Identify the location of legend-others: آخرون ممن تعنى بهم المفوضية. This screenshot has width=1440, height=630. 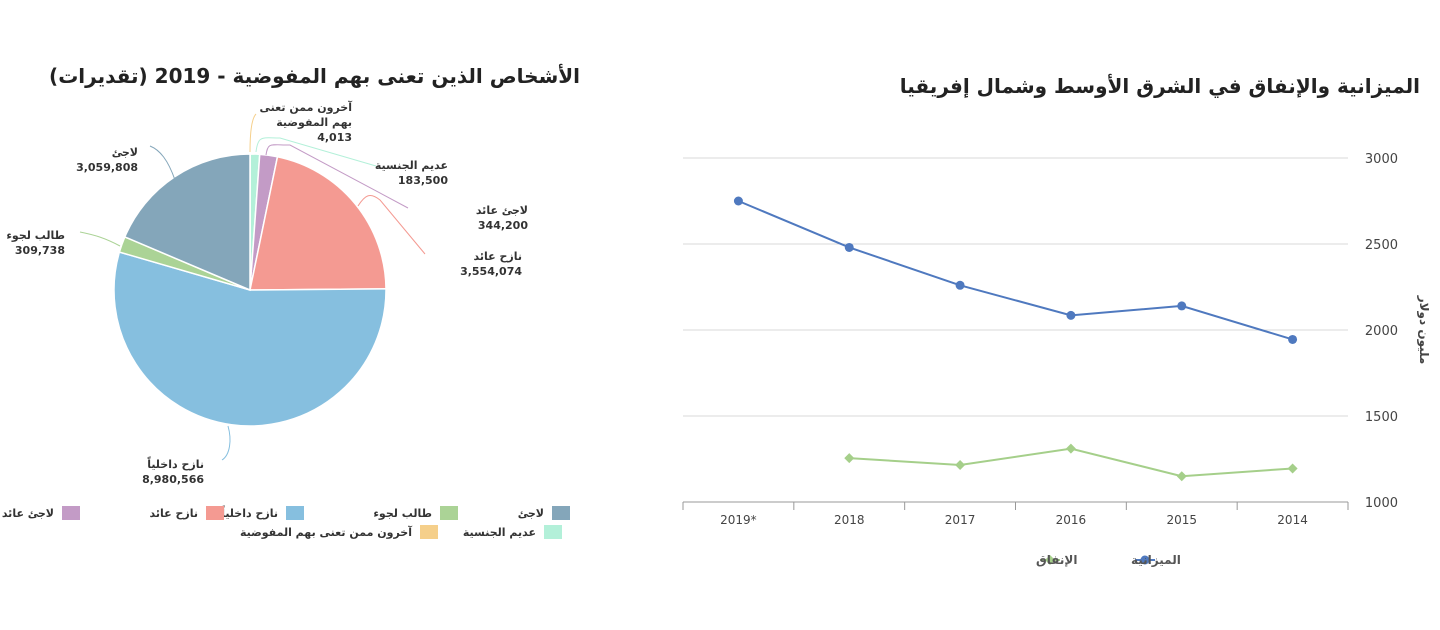
(339, 532).